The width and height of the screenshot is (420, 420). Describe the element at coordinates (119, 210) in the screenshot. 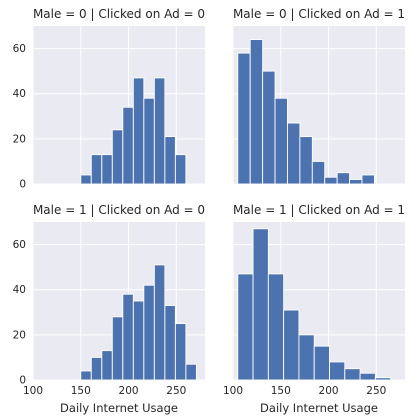

I see `panel-title: Male = 1 | Clicked on Ad = 0` at that location.